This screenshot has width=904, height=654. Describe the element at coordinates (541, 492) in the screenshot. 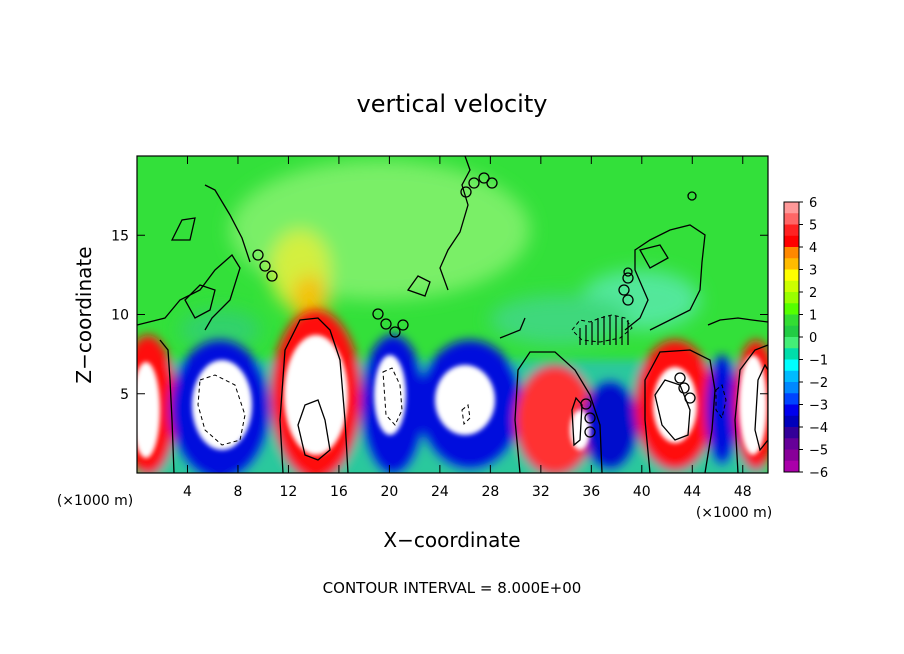

I see `x-tick-label: 32` at that location.